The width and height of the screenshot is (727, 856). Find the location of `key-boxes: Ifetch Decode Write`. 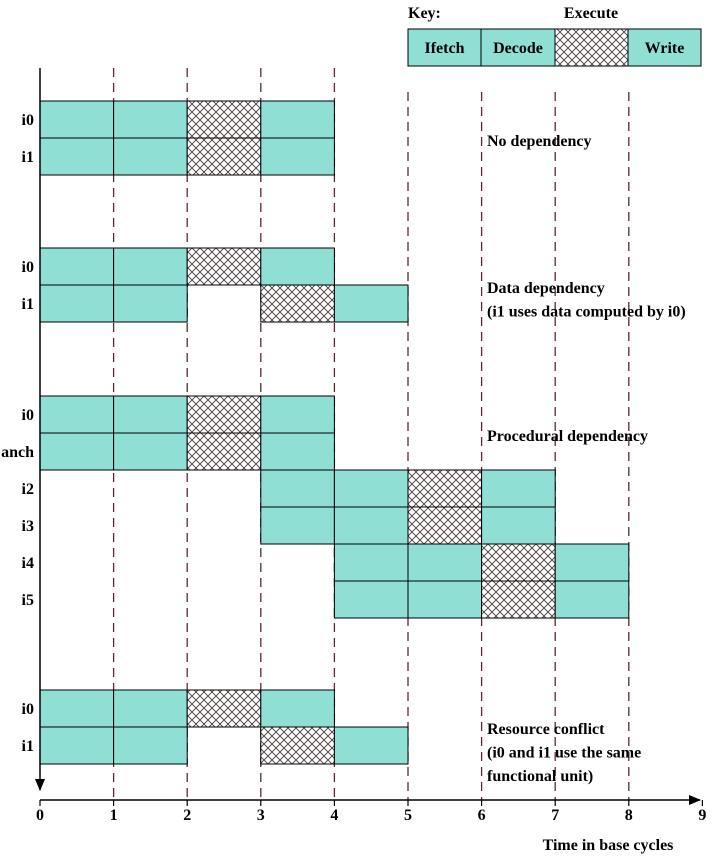

key-boxes: Ifetch Decode Write is located at coordinates (554, 47).